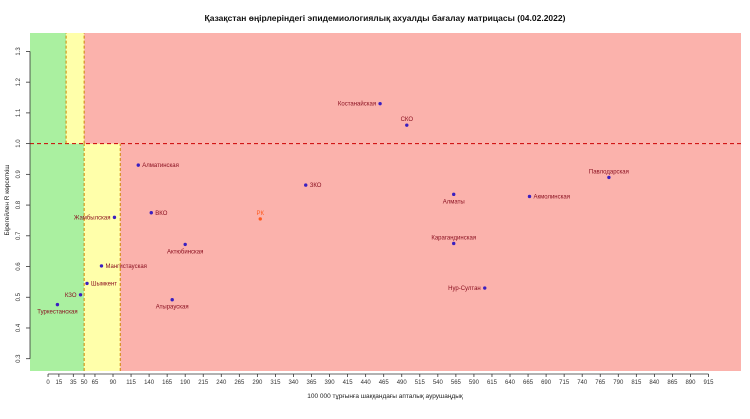  Describe the element at coordinates (357, 104) in the screenshot. I see `data-label: Костанайская` at that location.